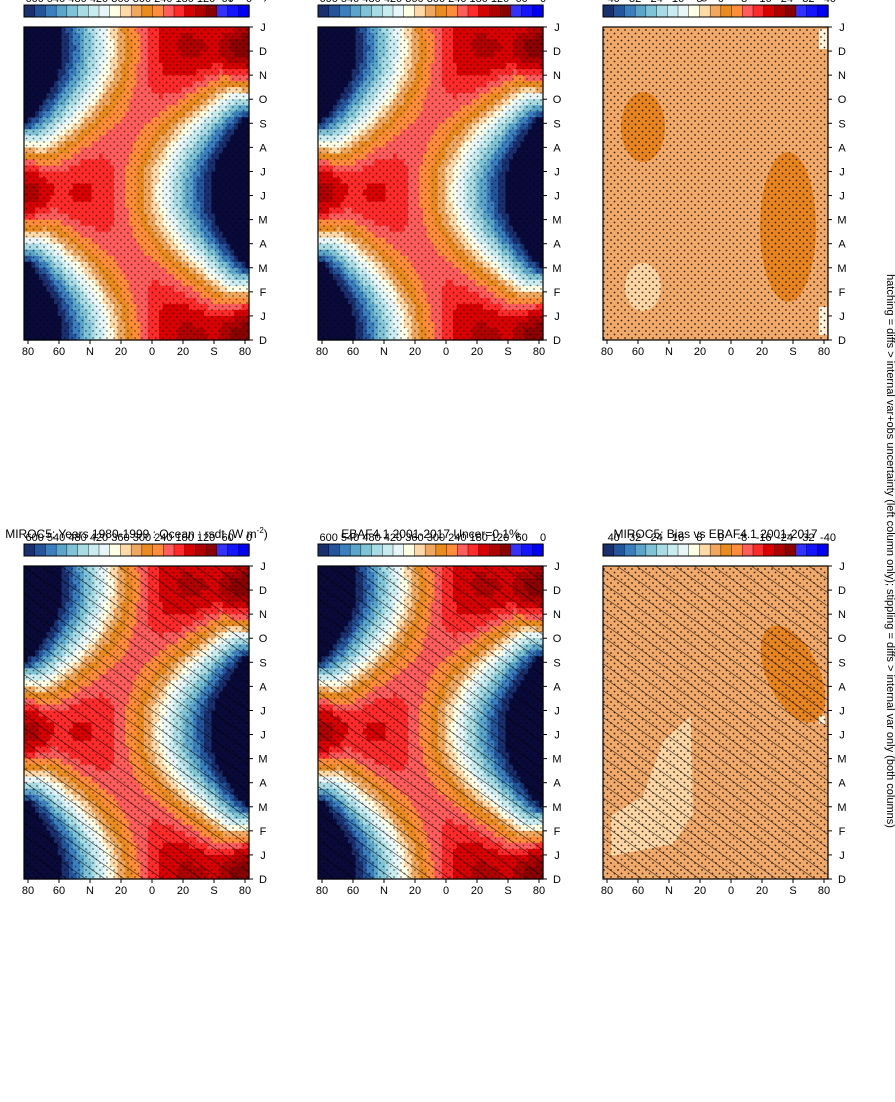 The height and width of the screenshot is (1102, 895). Describe the element at coordinates (699, 538) in the screenshot. I see `colorbar-tick-label: 8` at that location.